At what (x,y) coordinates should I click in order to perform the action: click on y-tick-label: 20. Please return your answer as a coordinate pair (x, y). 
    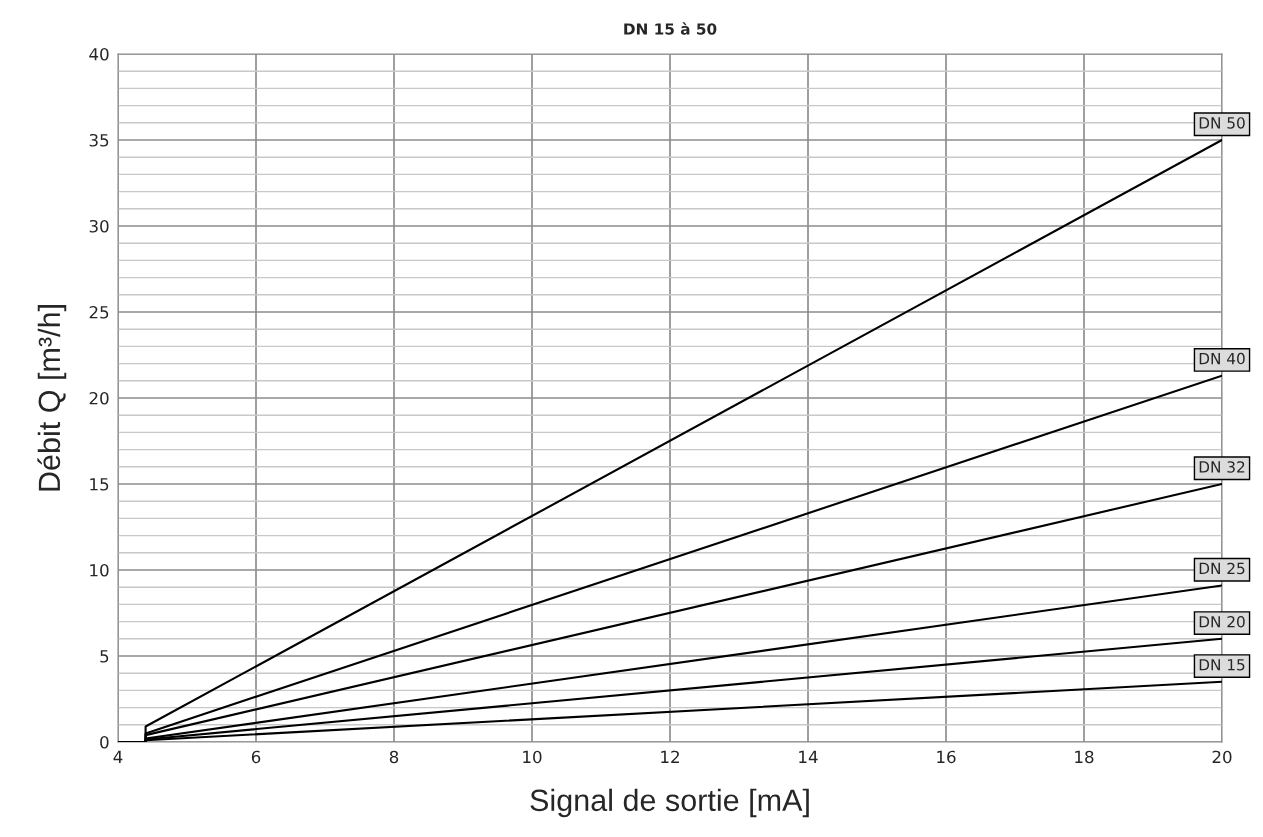
    Looking at the image, I should click on (99, 398).